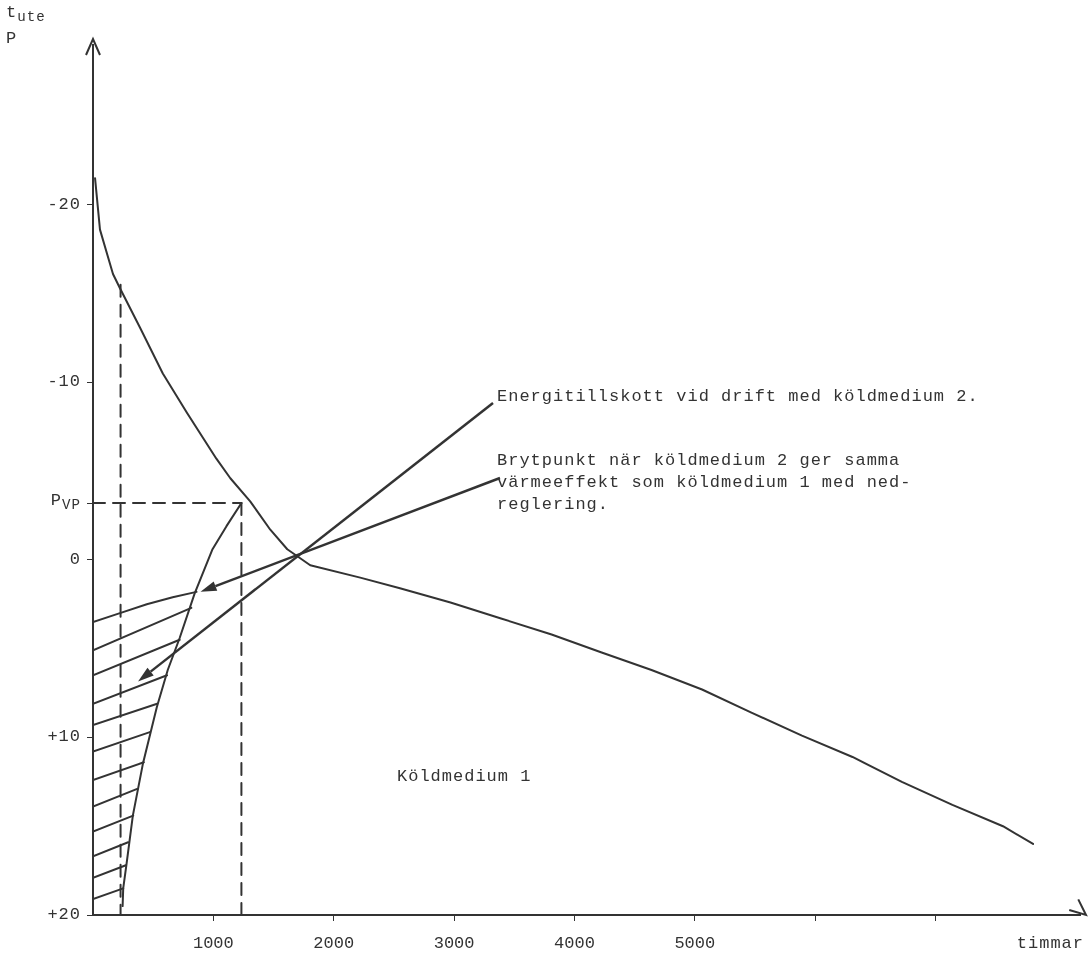 The image size is (1088, 965). What do you see at coordinates (26, 26) in the screenshot?
I see `y-axis-title: t$_{ute}$ P` at bounding box center [26, 26].